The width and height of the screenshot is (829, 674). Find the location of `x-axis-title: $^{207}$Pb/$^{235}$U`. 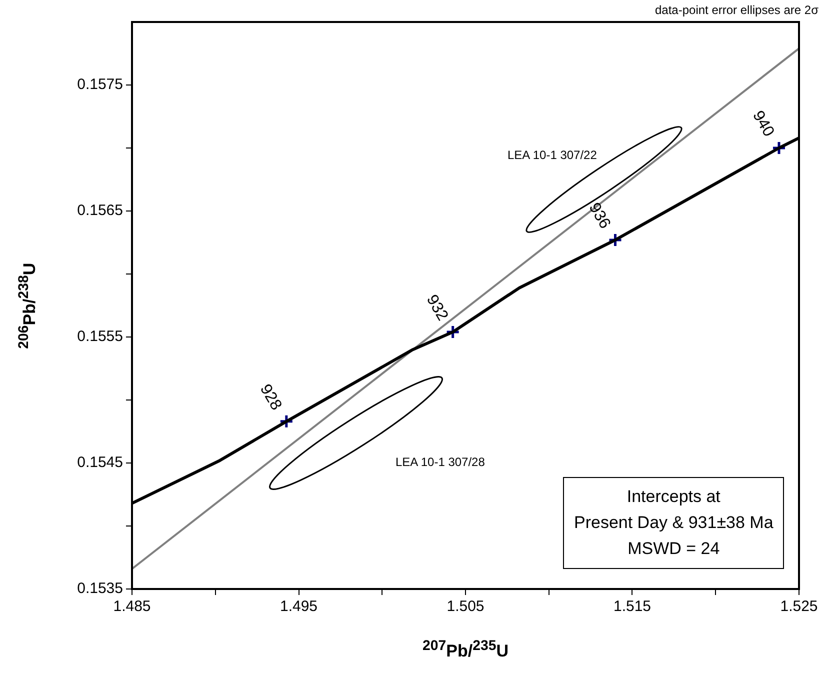

x-axis-title: $^{207}$Pb/$^{235}$U is located at coordinates (465, 650).